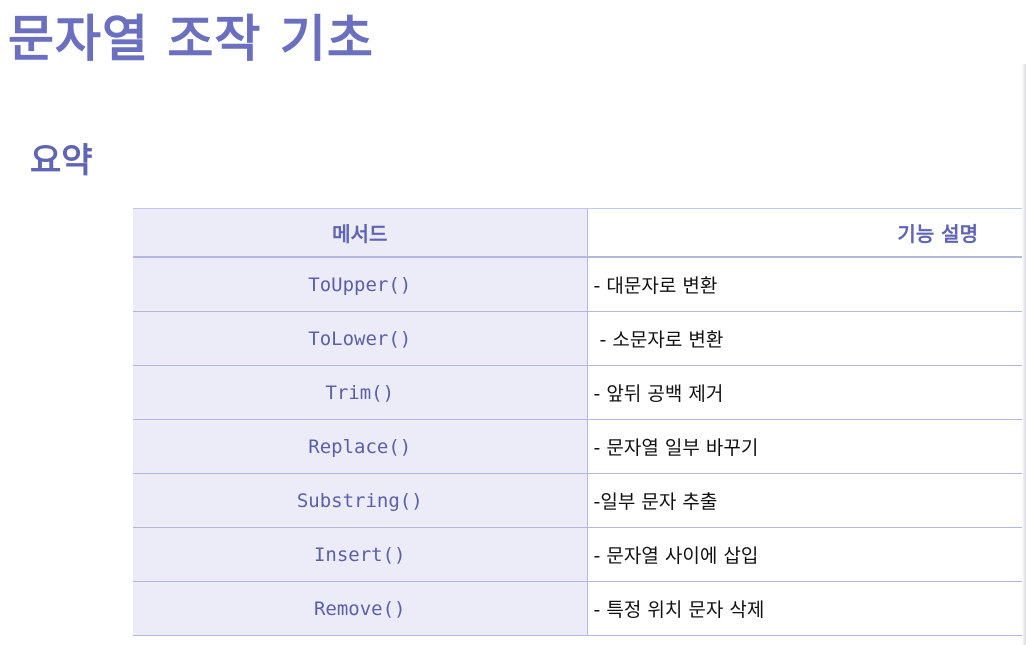 This screenshot has width=1026, height=645. I want to click on table-header-row: 메서드 기능 설명, so click(579, 233).